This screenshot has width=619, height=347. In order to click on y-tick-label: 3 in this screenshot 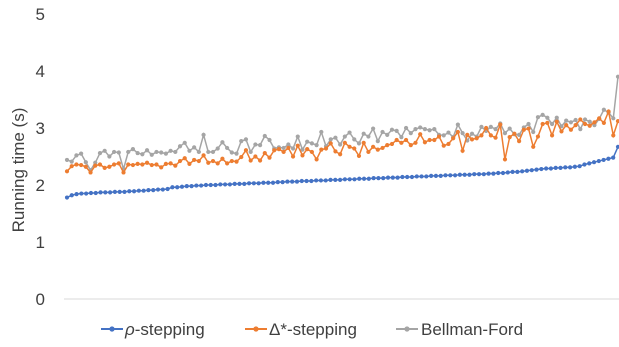, I will do `click(40, 128)`.